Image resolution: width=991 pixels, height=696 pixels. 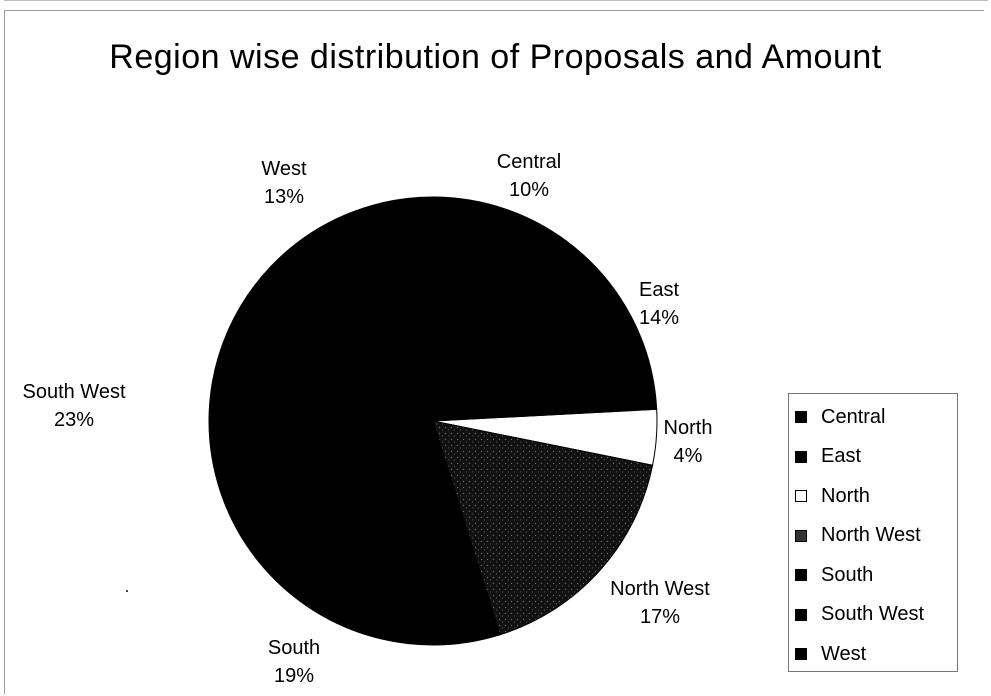 What do you see at coordinates (847, 574) in the screenshot?
I see `legend-label: South` at bounding box center [847, 574].